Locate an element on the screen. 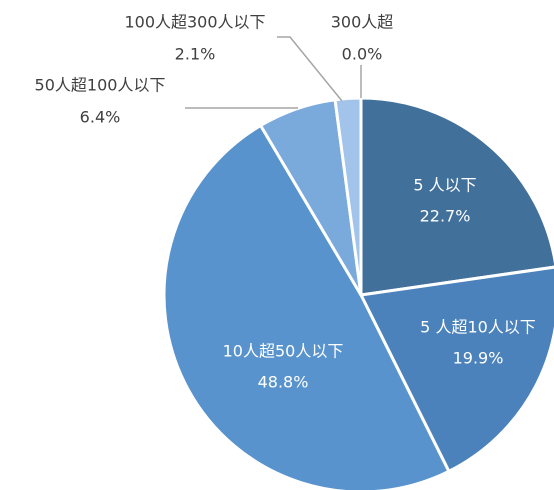  slice-percent-label: 0.0% is located at coordinates (362, 54).